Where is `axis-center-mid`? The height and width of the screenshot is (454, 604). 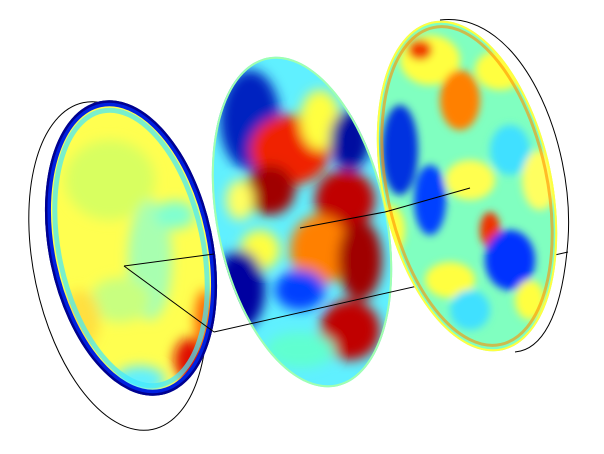
axis-center-mid is located at coordinates (342, 220).